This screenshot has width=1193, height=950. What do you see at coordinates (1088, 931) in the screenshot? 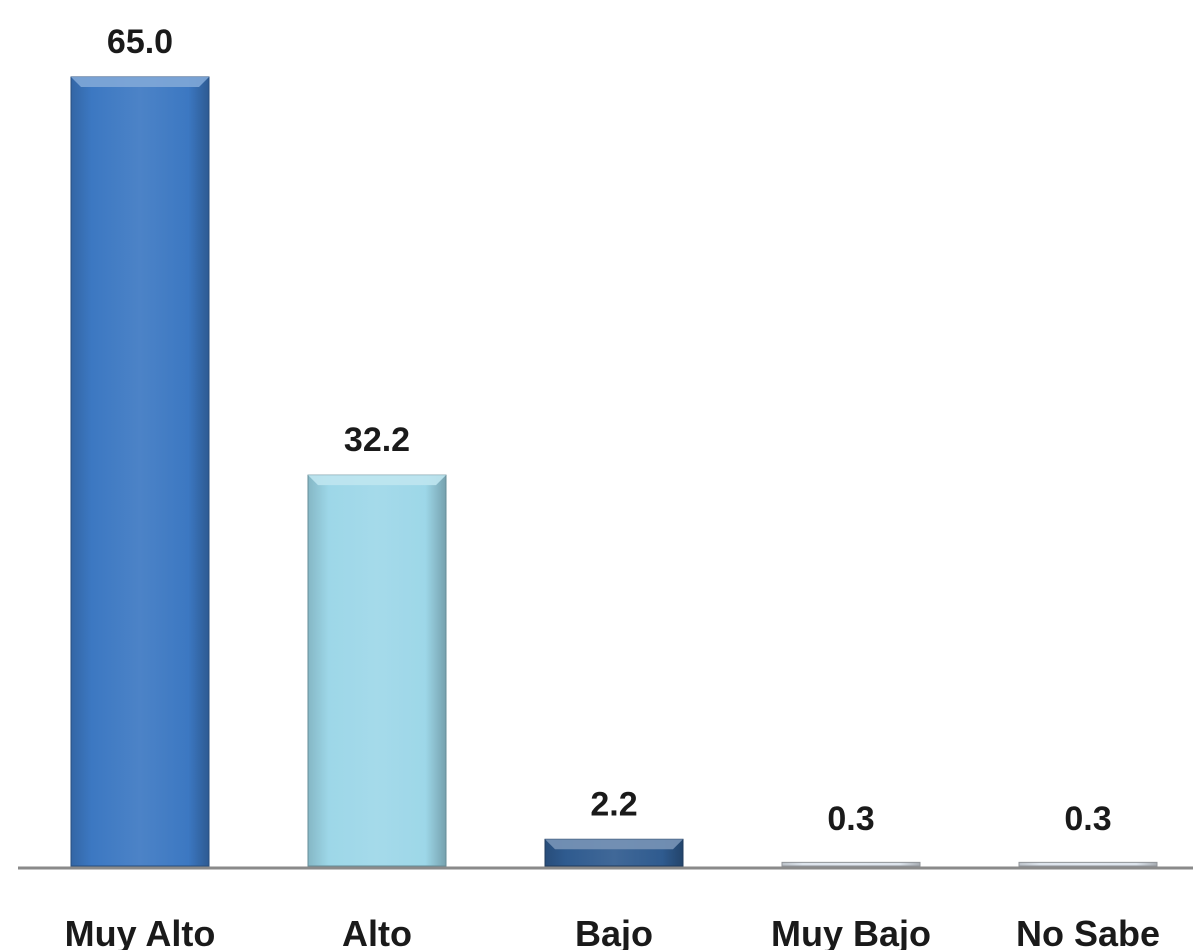
I see `category-label: No Sabe` at bounding box center [1088, 931].